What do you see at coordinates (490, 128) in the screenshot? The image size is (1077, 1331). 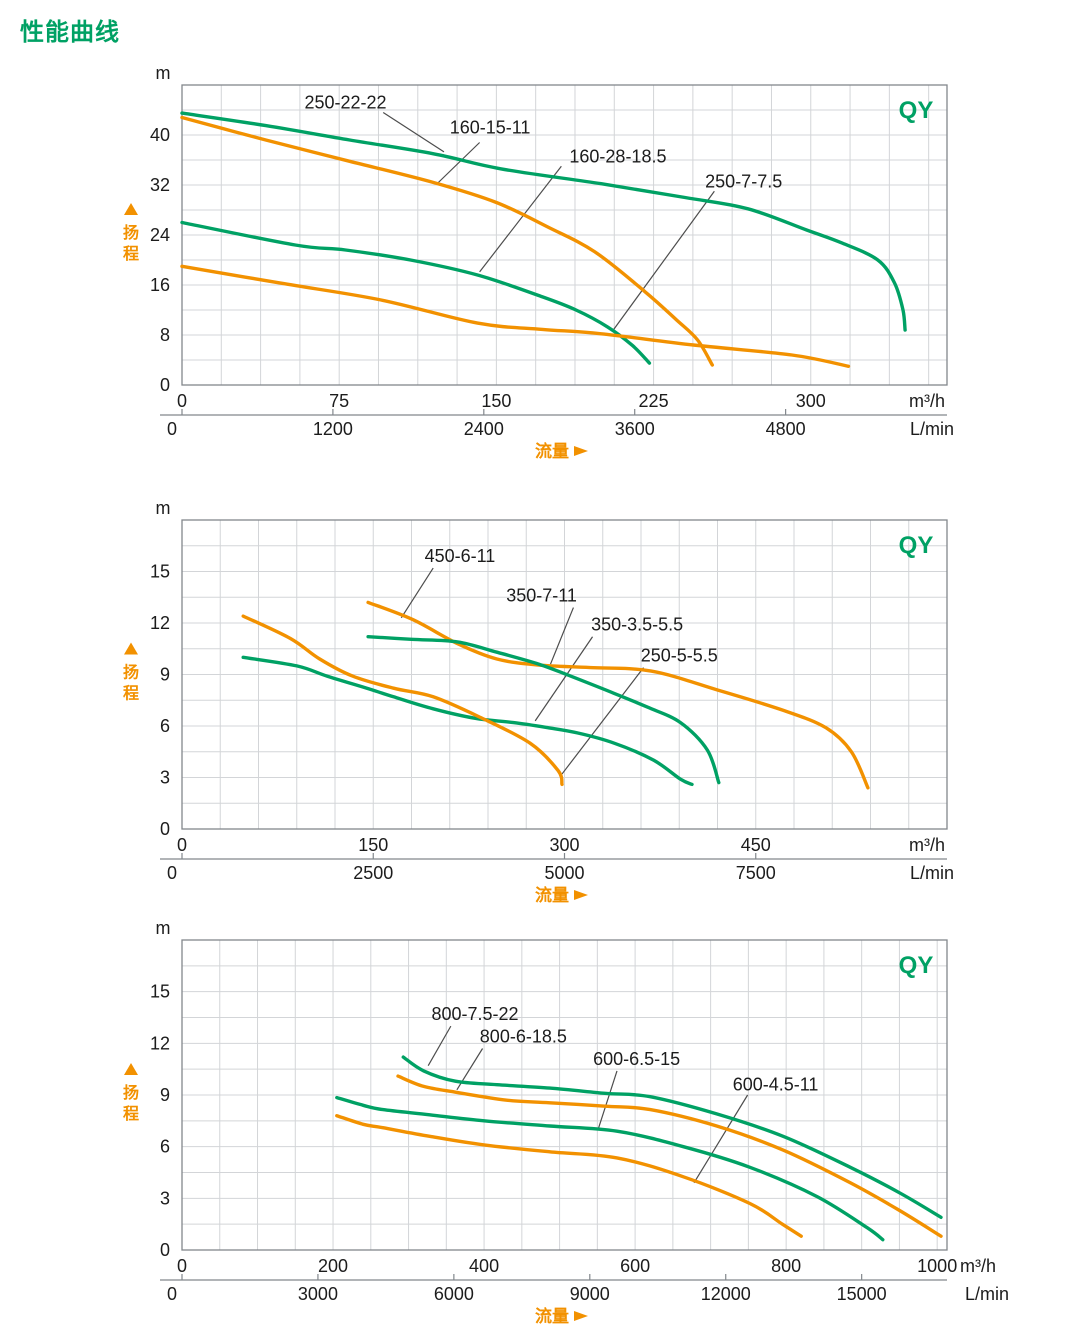 I see `curve-label-160-15-11: 160-15-11` at bounding box center [490, 128].